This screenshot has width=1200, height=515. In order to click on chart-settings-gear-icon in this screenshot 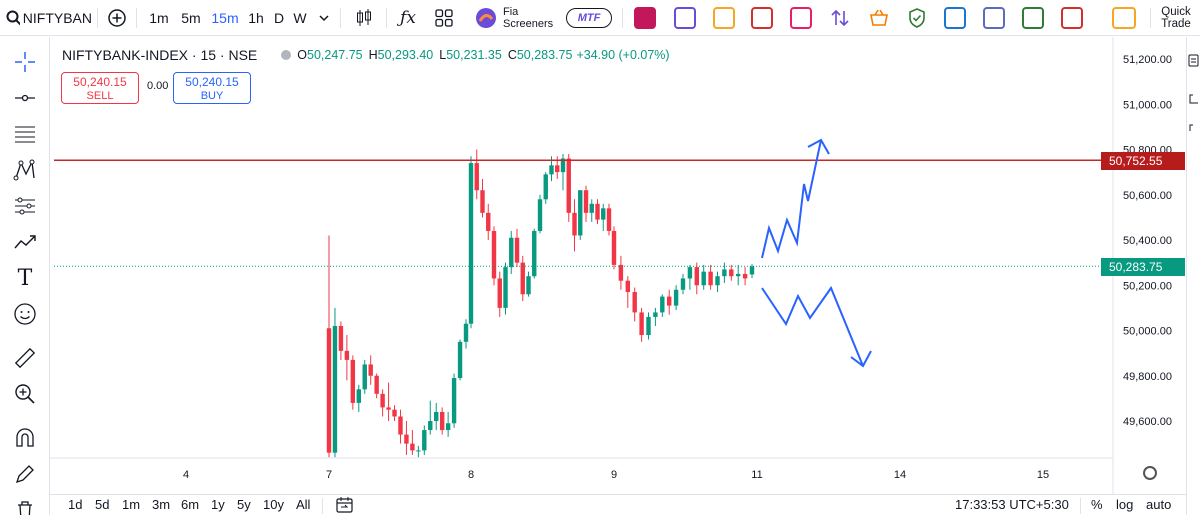, I will do `click(1150, 473)`.